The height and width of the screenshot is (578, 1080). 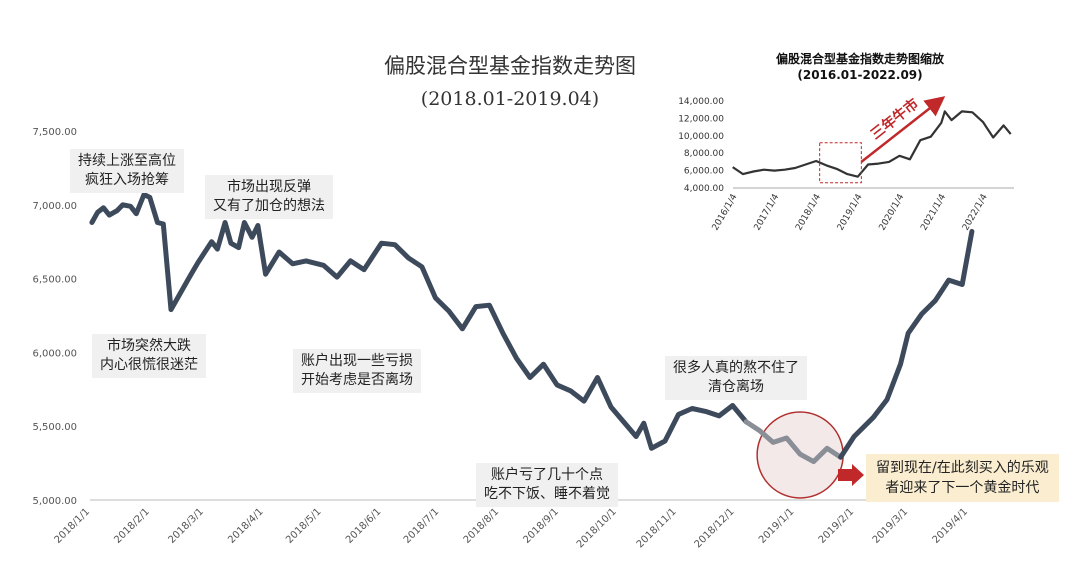 I want to click on main-y-tick-label: 5,500.00, so click(x=54, y=427).